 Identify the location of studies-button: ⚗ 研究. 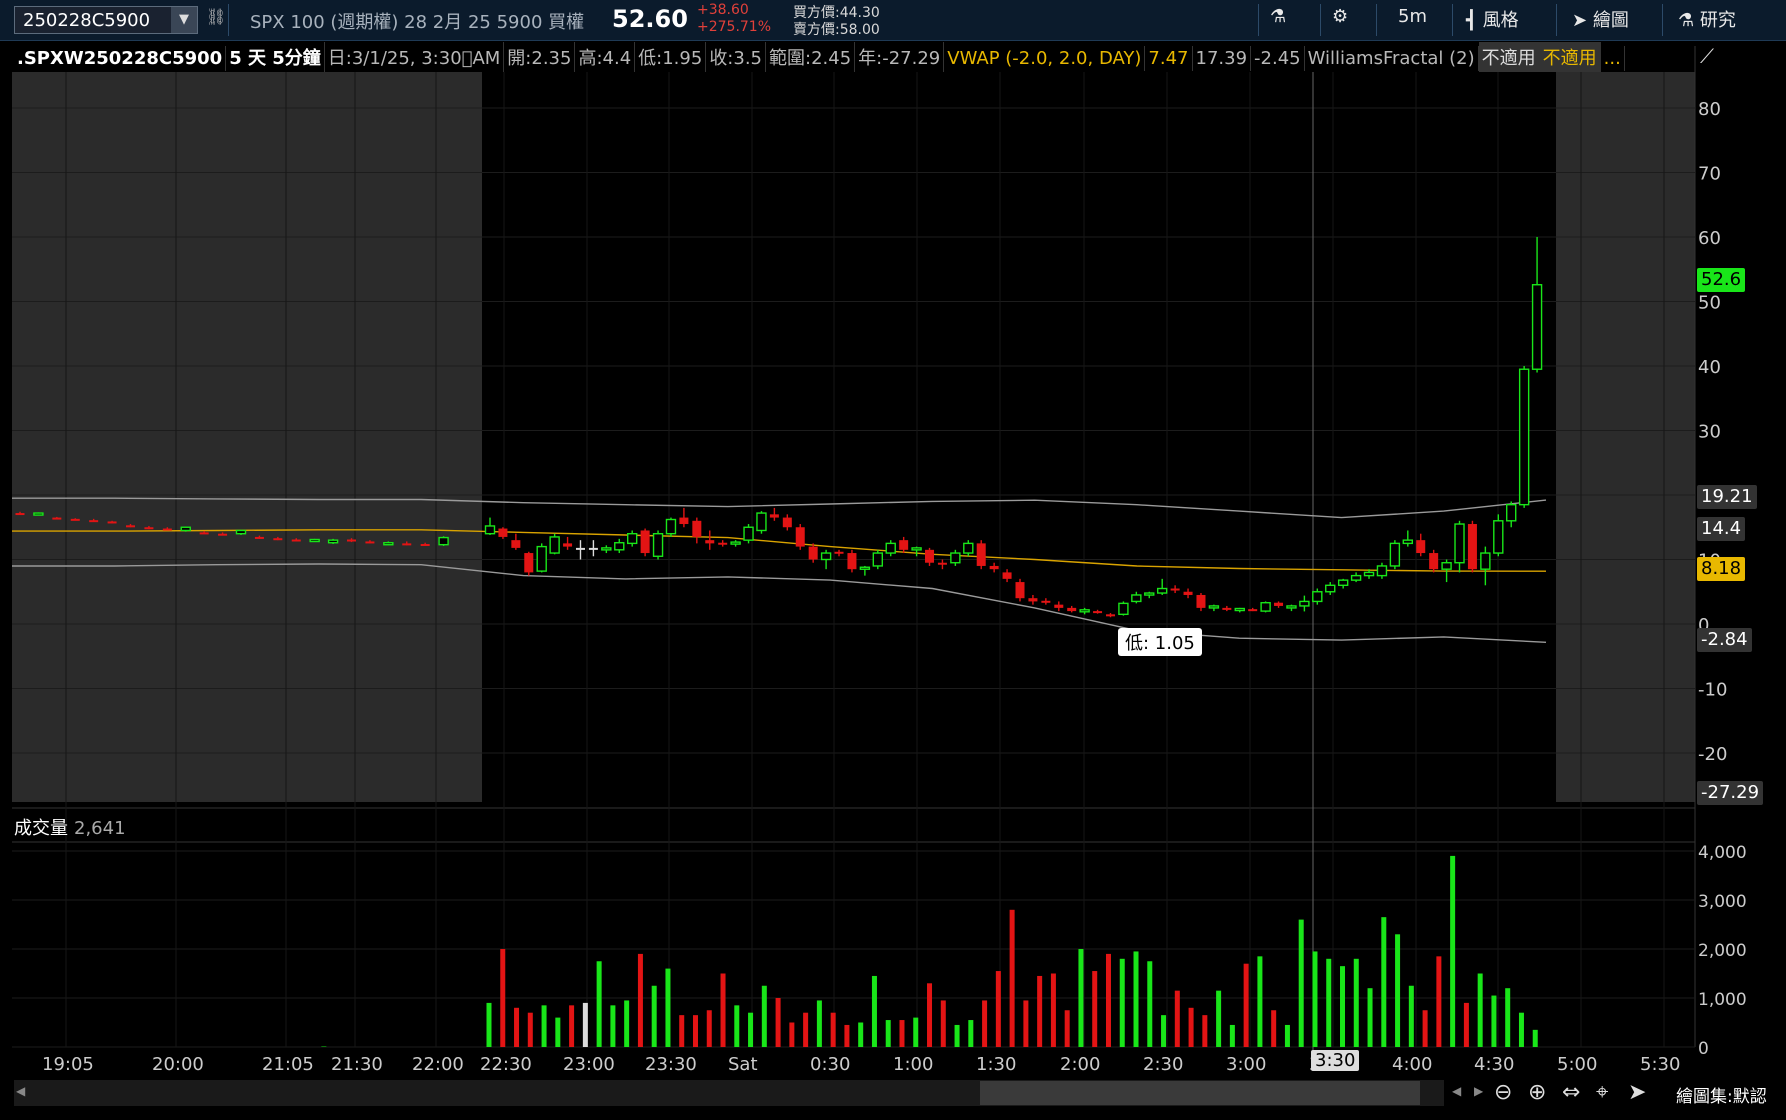
(1707, 20).